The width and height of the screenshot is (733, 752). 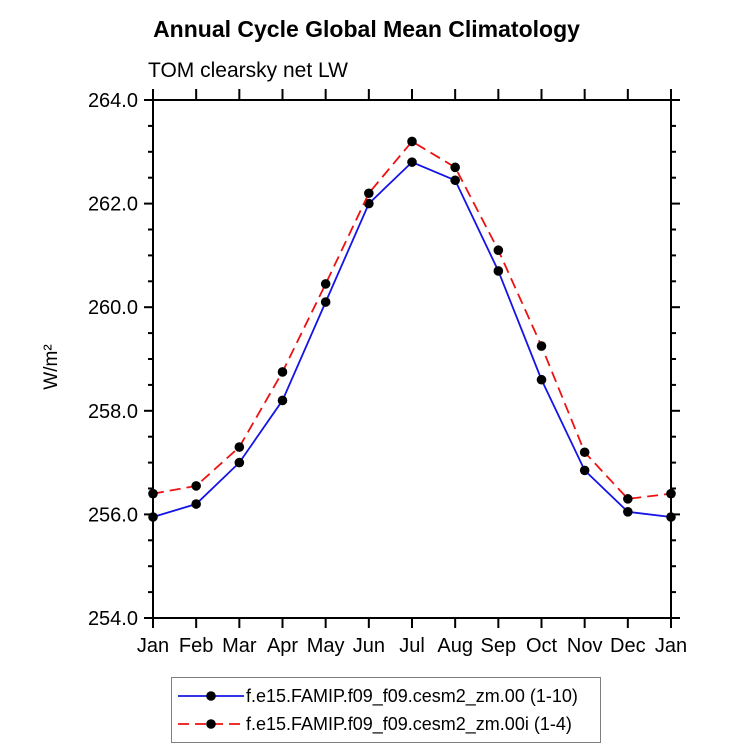 What do you see at coordinates (455, 646) in the screenshot?
I see `svg-text: Aug` at bounding box center [455, 646].